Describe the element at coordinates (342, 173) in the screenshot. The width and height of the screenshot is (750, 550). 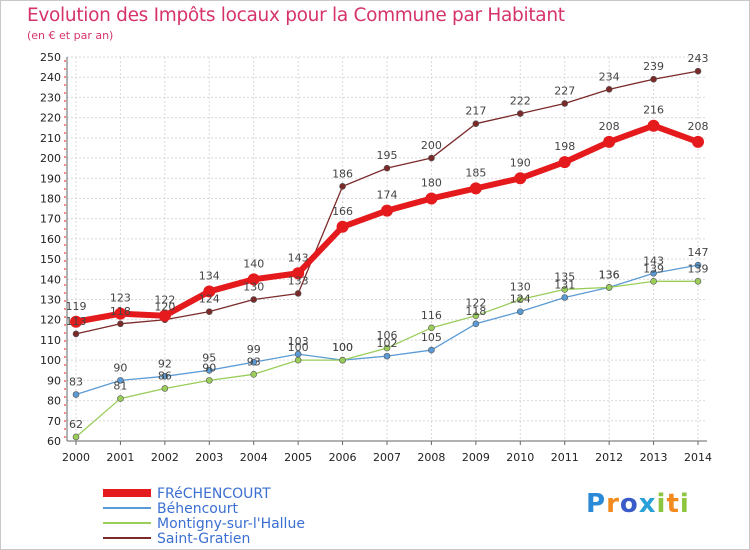
I see `data-label: 186` at that location.